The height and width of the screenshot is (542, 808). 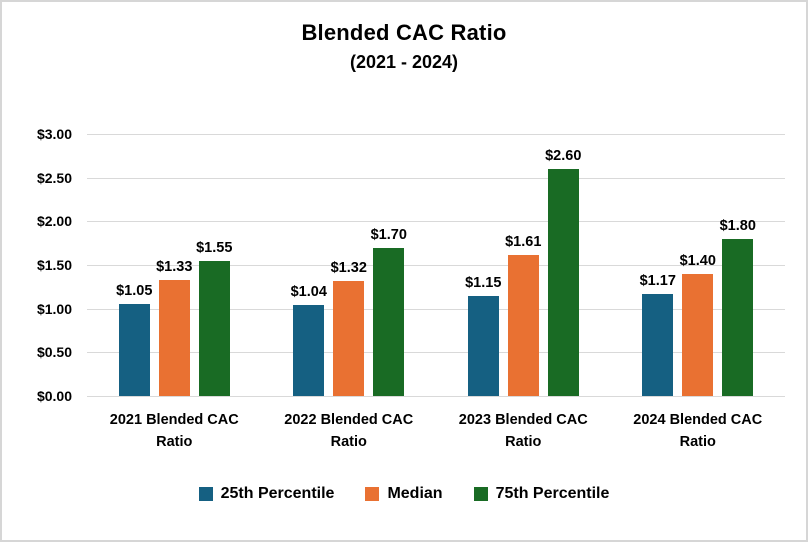 What do you see at coordinates (54, 221) in the screenshot?
I see `y-axis-tick-label: $2.00` at bounding box center [54, 221].